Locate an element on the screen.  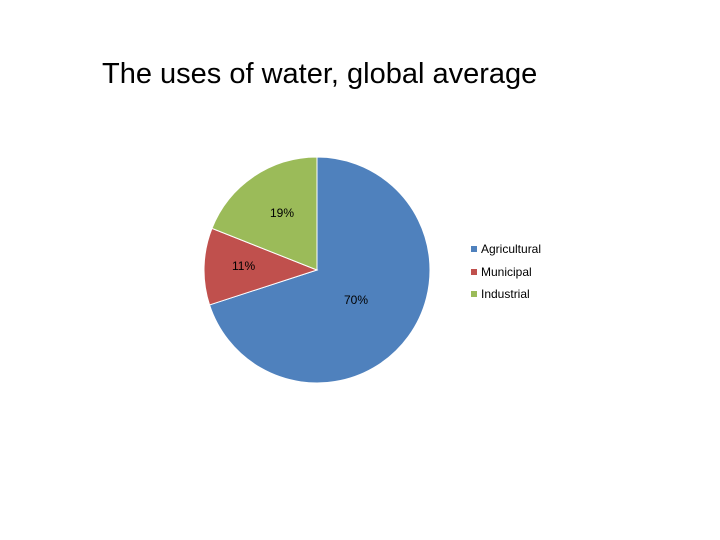
legend-item-industrial: Industrial is located at coordinates (506, 294).